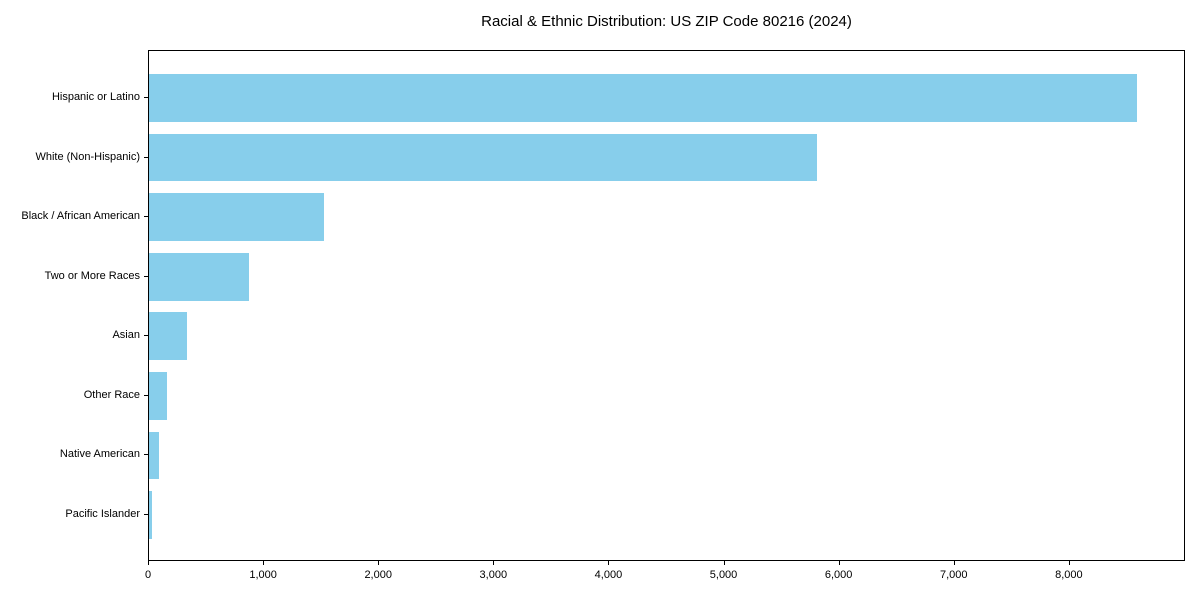 This screenshot has width=1200, height=600. I want to click on x-tick-label: 6,000, so click(838, 575).